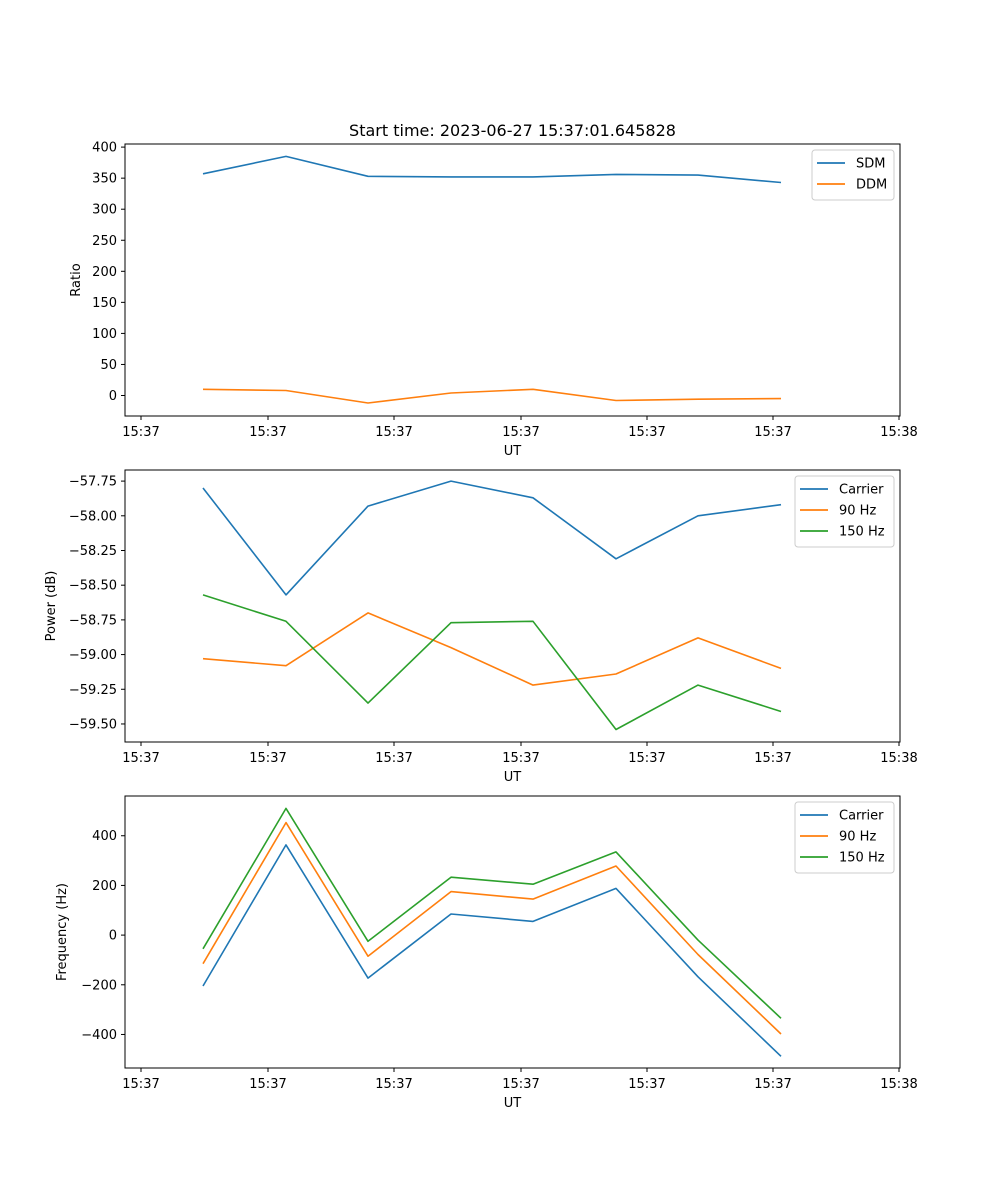 This screenshot has width=1000, height=1200. Describe the element at coordinates (104, 303) in the screenshot. I see `y-tick-label: 150` at that location.